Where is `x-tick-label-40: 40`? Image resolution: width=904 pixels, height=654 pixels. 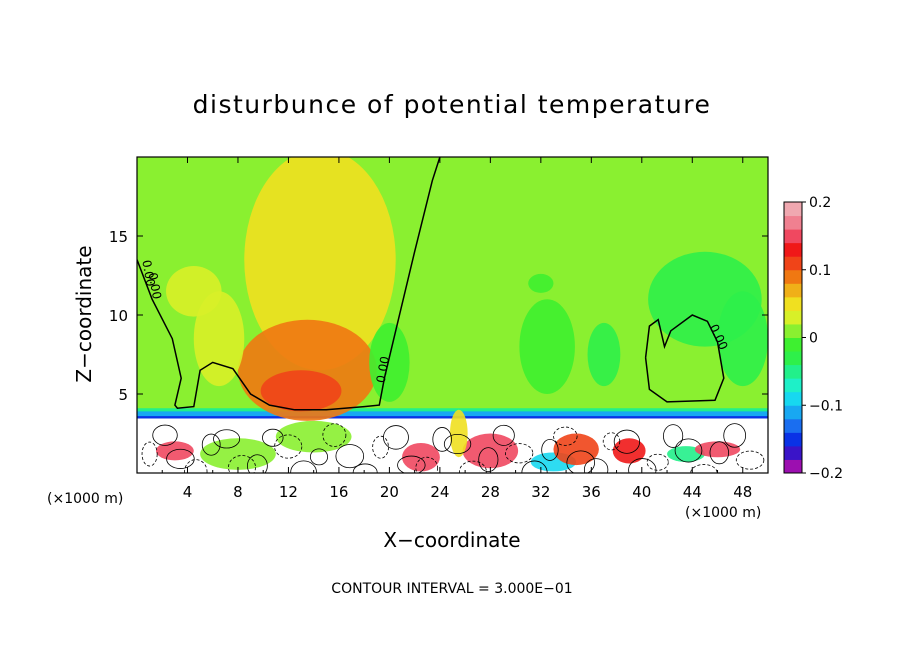
x-tick-label-40: 40 is located at coordinates (641, 492).